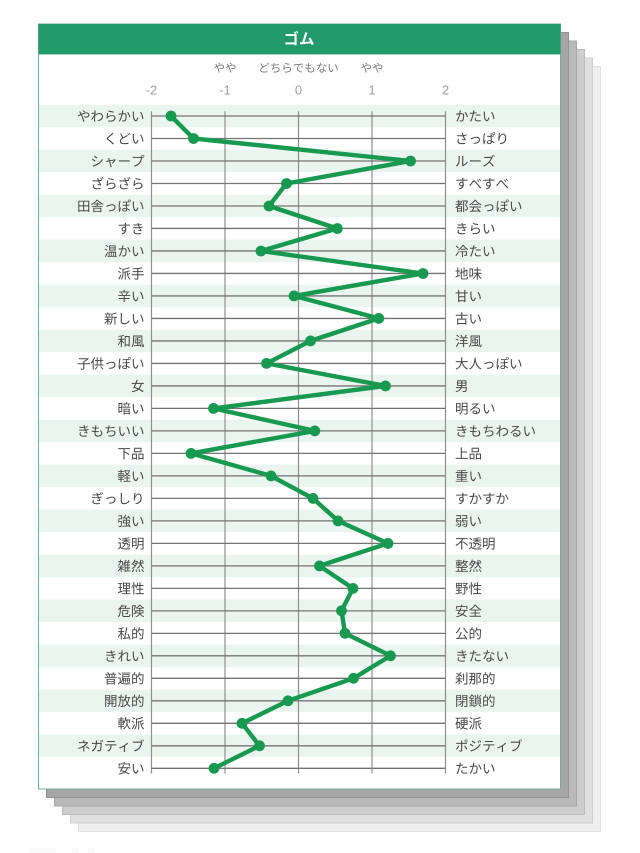 This screenshot has width=640, height=853. Describe the element at coordinates (152, 89) in the screenshot. I see `svg-text: -2` at that location.